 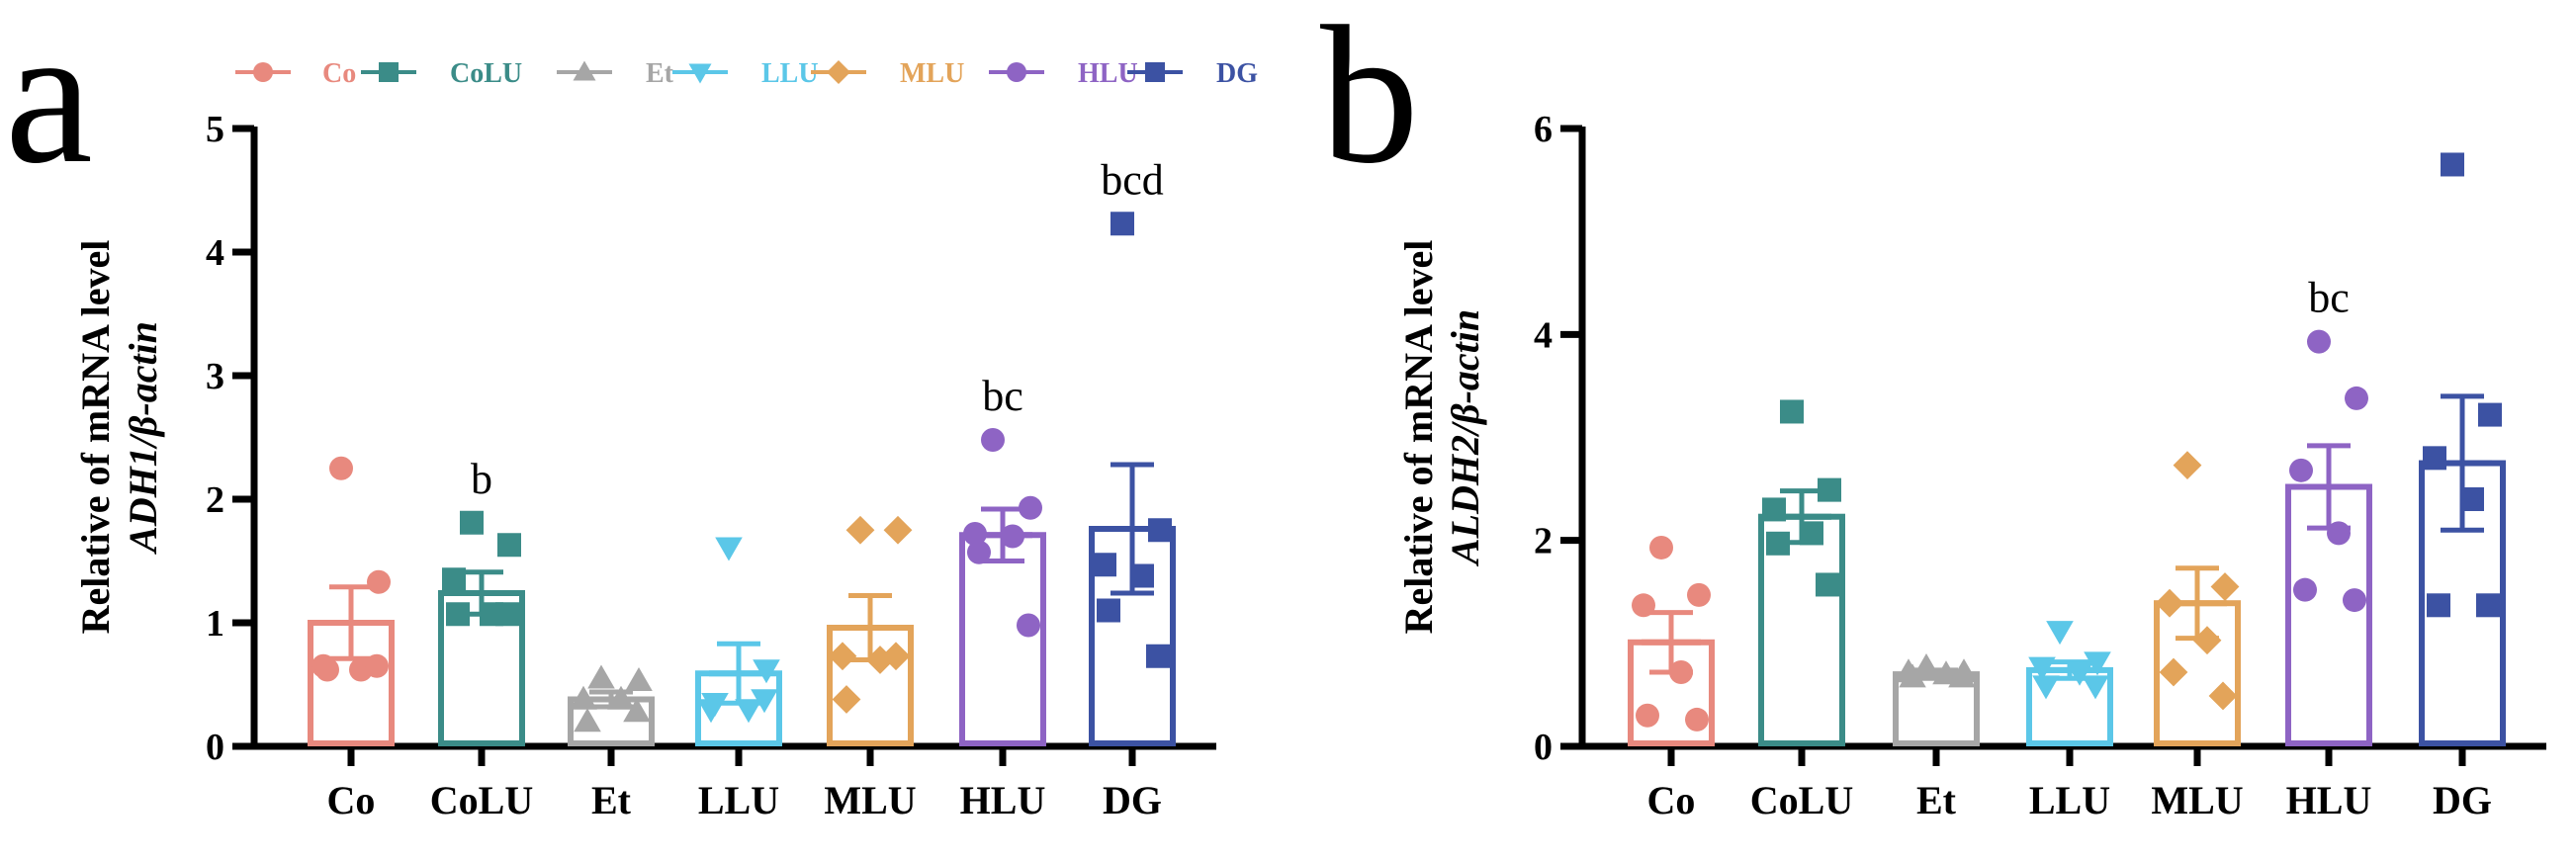 I want to click on legend-label-colu: CoLU, so click(x=486, y=73).